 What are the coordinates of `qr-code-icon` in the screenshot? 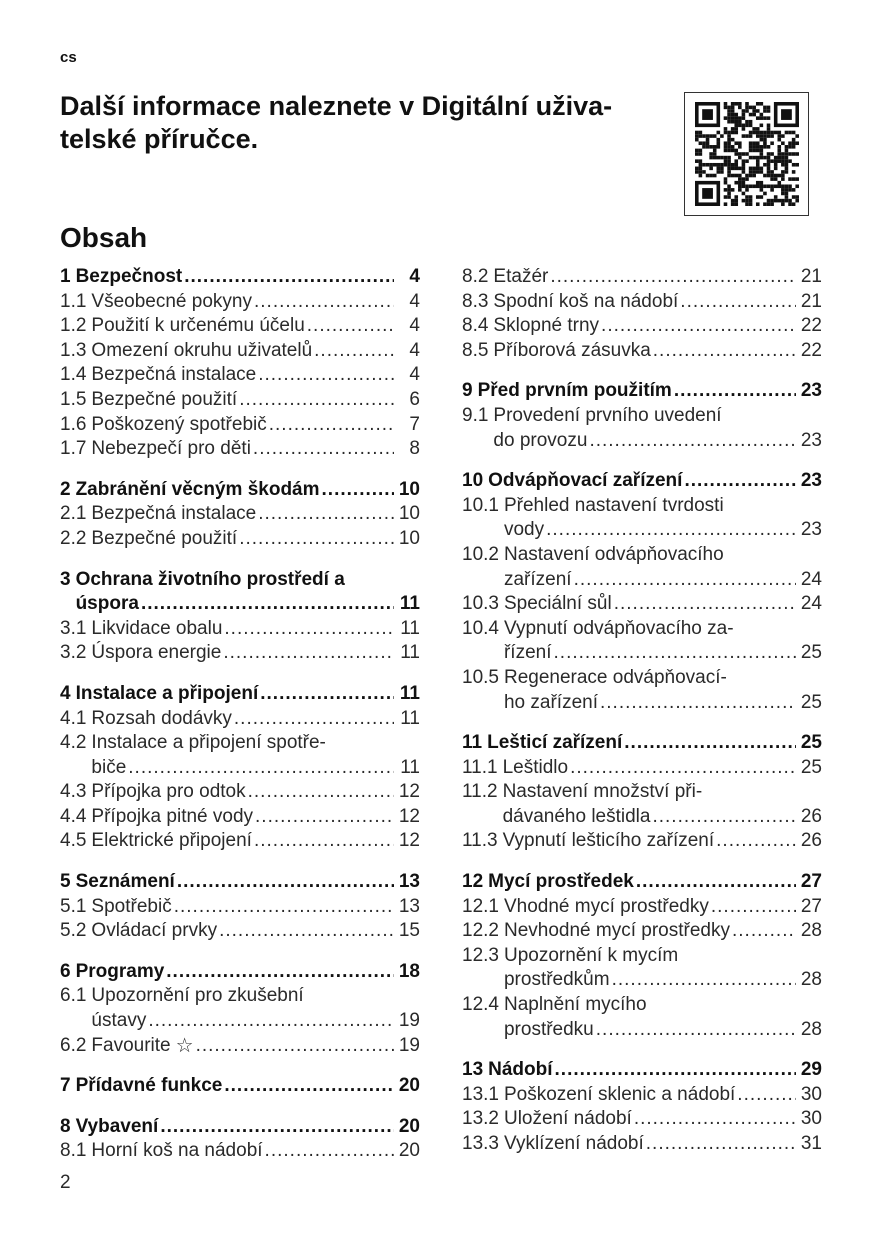 It's located at (746, 154).